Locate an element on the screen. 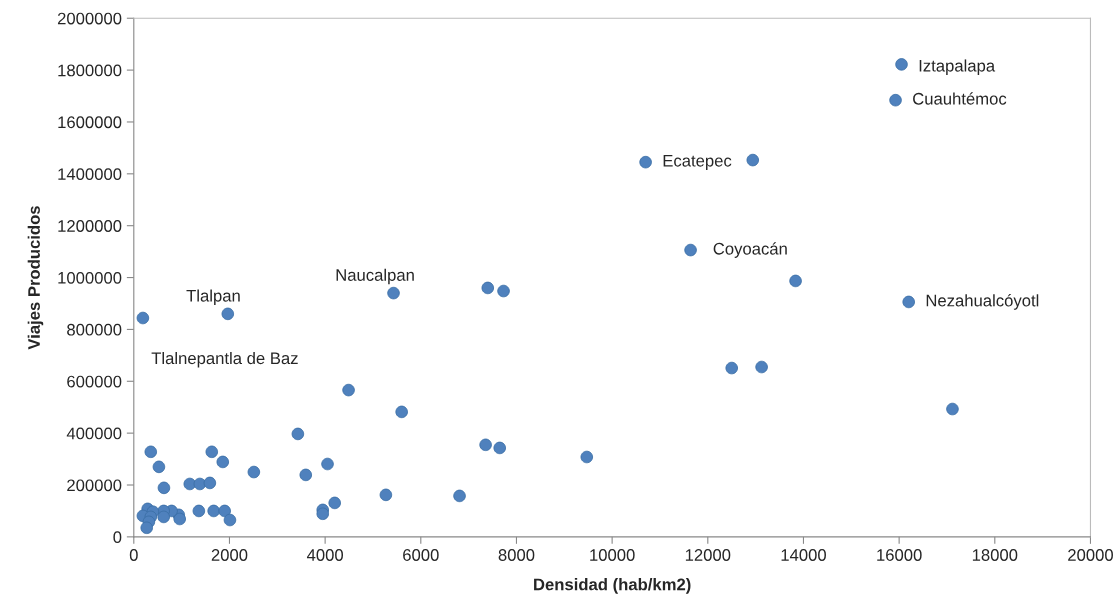  y-tick-label: 1400000 is located at coordinates (90, 174).